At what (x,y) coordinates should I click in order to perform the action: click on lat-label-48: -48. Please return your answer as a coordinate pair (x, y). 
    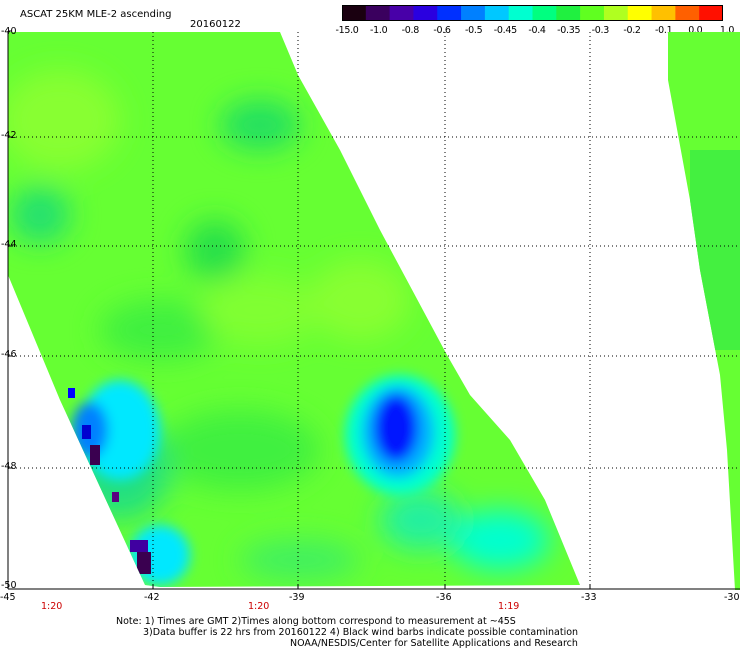
    Looking at the image, I should click on (9, 466).